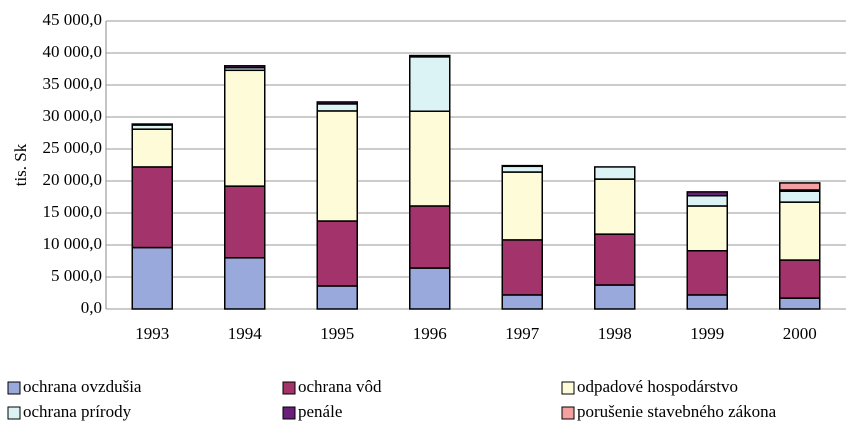 The width and height of the screenshot is (854, 444). What do you see at coordinates (657, 386) in the screenshot?
I see `legend-label: odpadové hospodárstvo` at bounding box center [657, 386].